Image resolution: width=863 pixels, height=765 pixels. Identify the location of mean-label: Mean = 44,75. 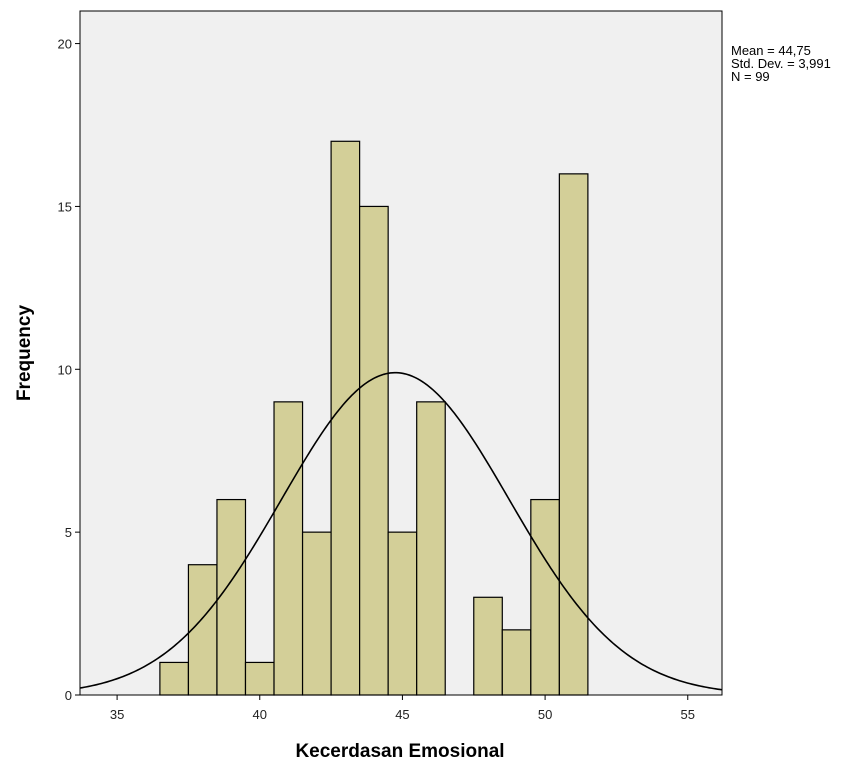
(771, 50).